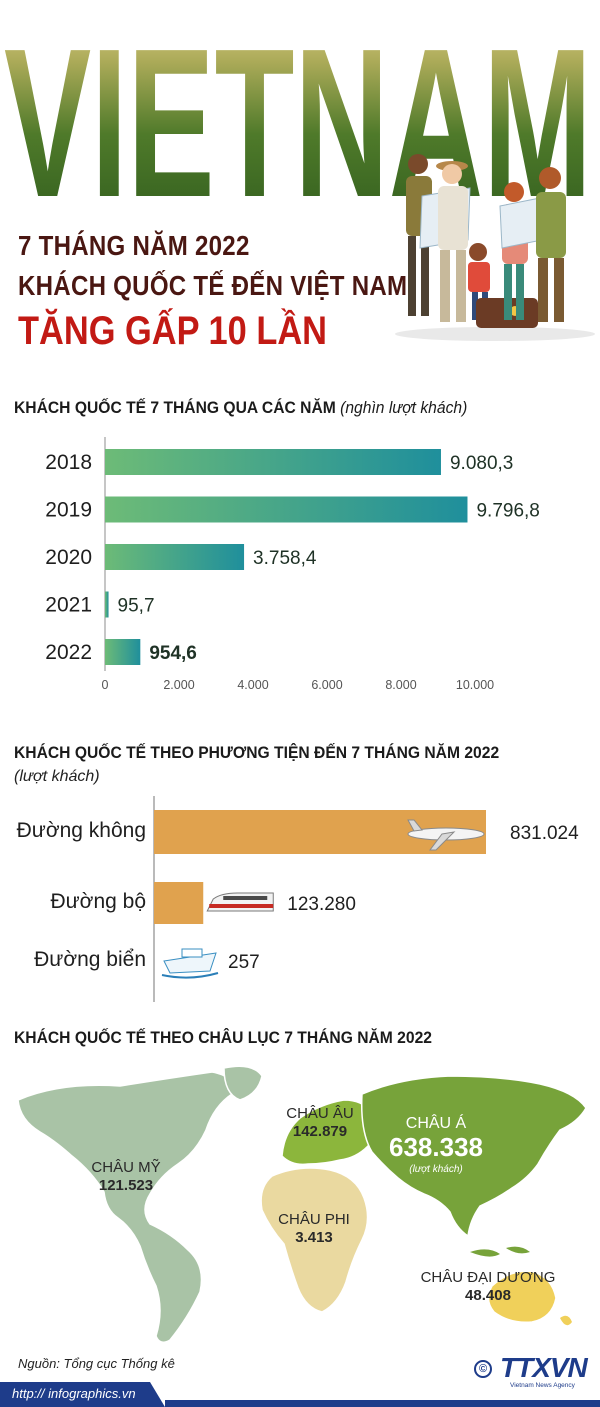 This screenshot has height=1407, width=600. I want to click on continent-name: CHÂU PHI, so click(314, 1219).